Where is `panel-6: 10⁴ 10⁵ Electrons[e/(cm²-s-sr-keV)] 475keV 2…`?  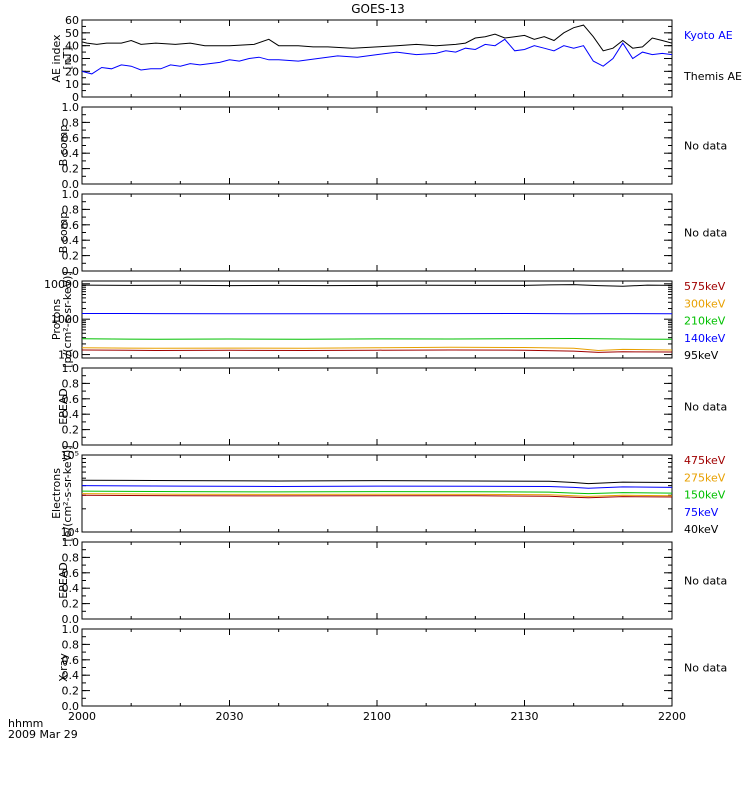
panel-6: 10⁴ 10⁵ Electrons[e/(cm²-s-sr-keV)] 475keV 2… is located at coordinates (388, 493).